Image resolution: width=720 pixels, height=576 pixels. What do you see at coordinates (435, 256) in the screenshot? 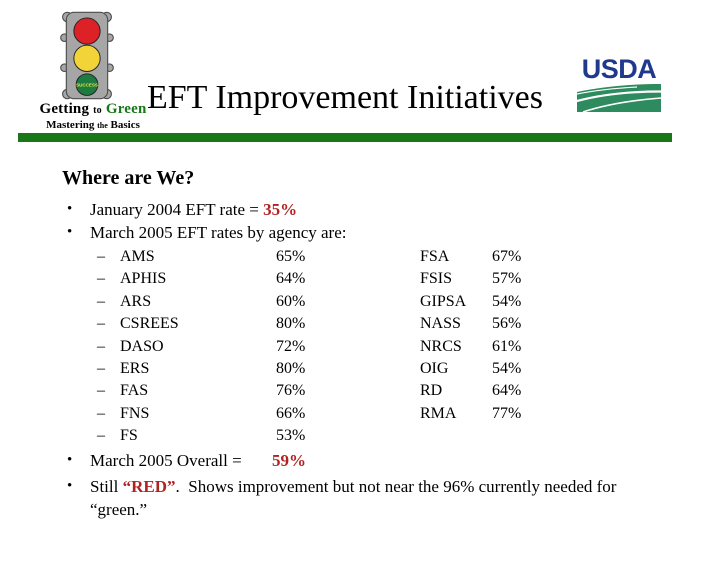
I see `agency-name: FSA` at bounding box center [435, 256].